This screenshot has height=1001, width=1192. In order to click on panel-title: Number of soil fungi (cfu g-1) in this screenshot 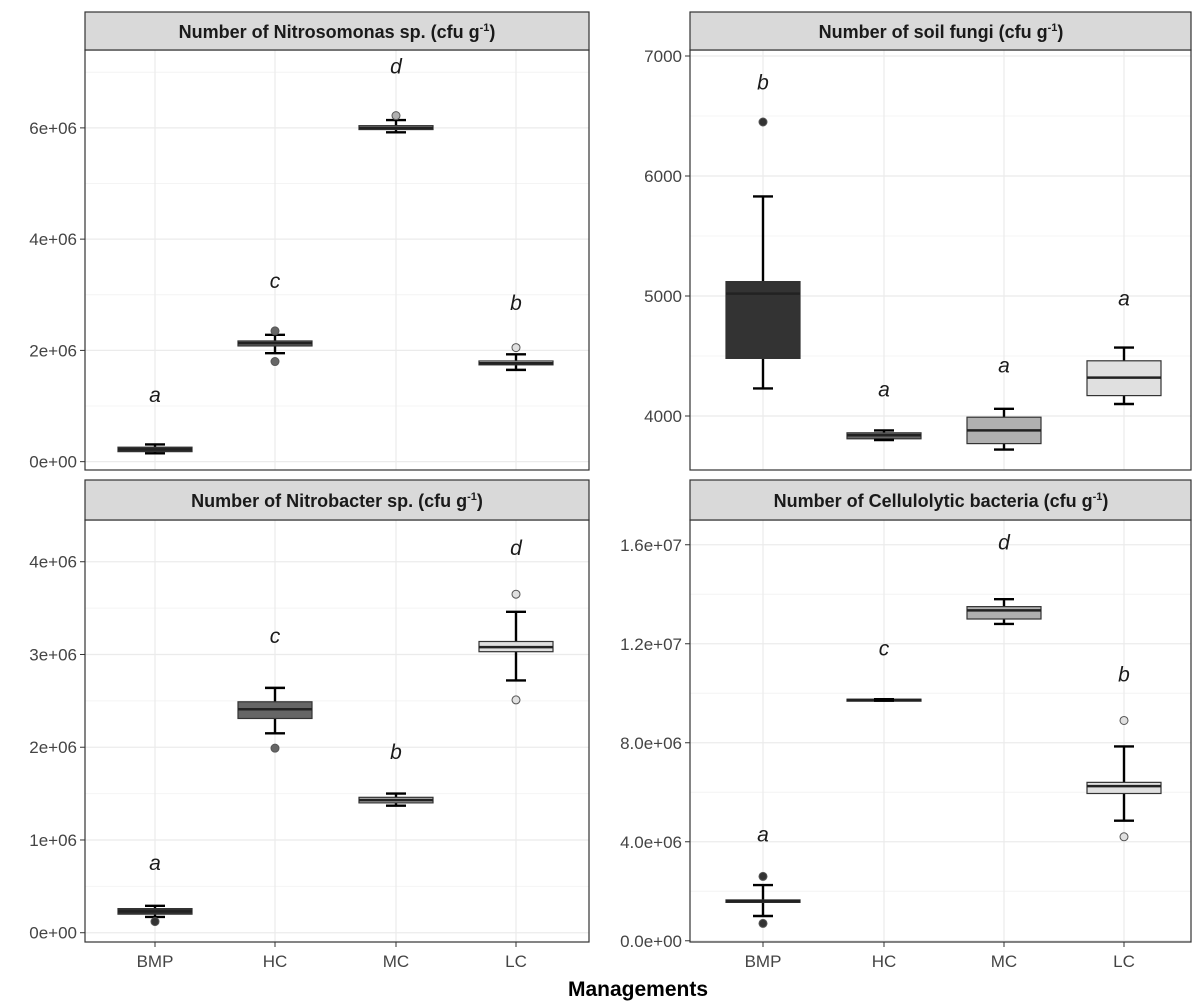, I will do `click(941, 32)`.